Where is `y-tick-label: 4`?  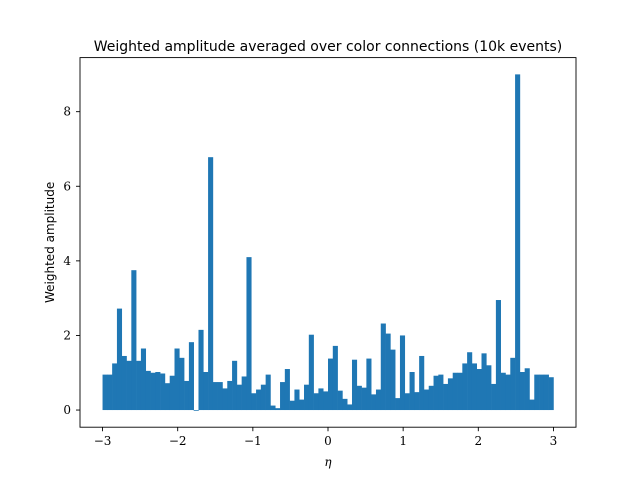 y-tick-label: 4 is located at coordinates (67, 261).